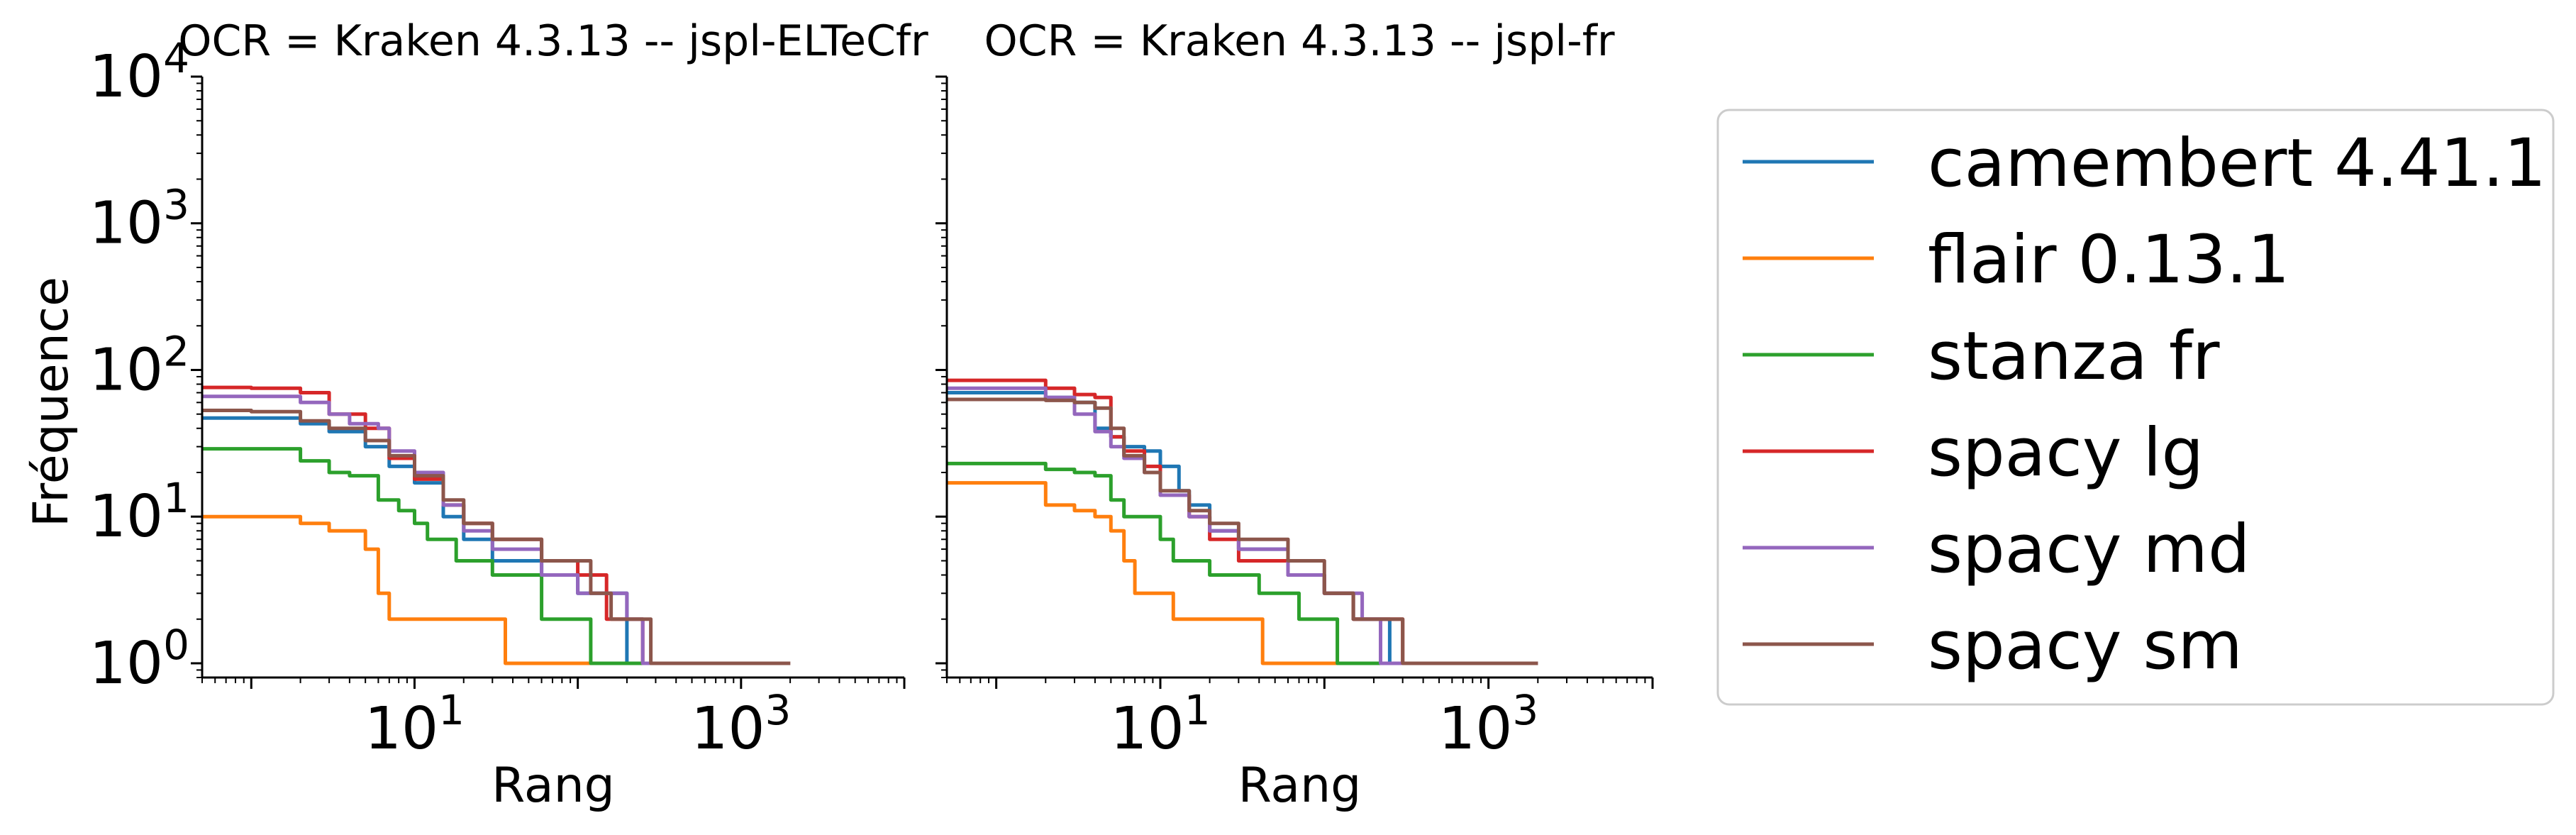 This screenshot has height=835, width=2576. I want to click on legend-item-spacy-md: spacy md, so click(1996, 549).